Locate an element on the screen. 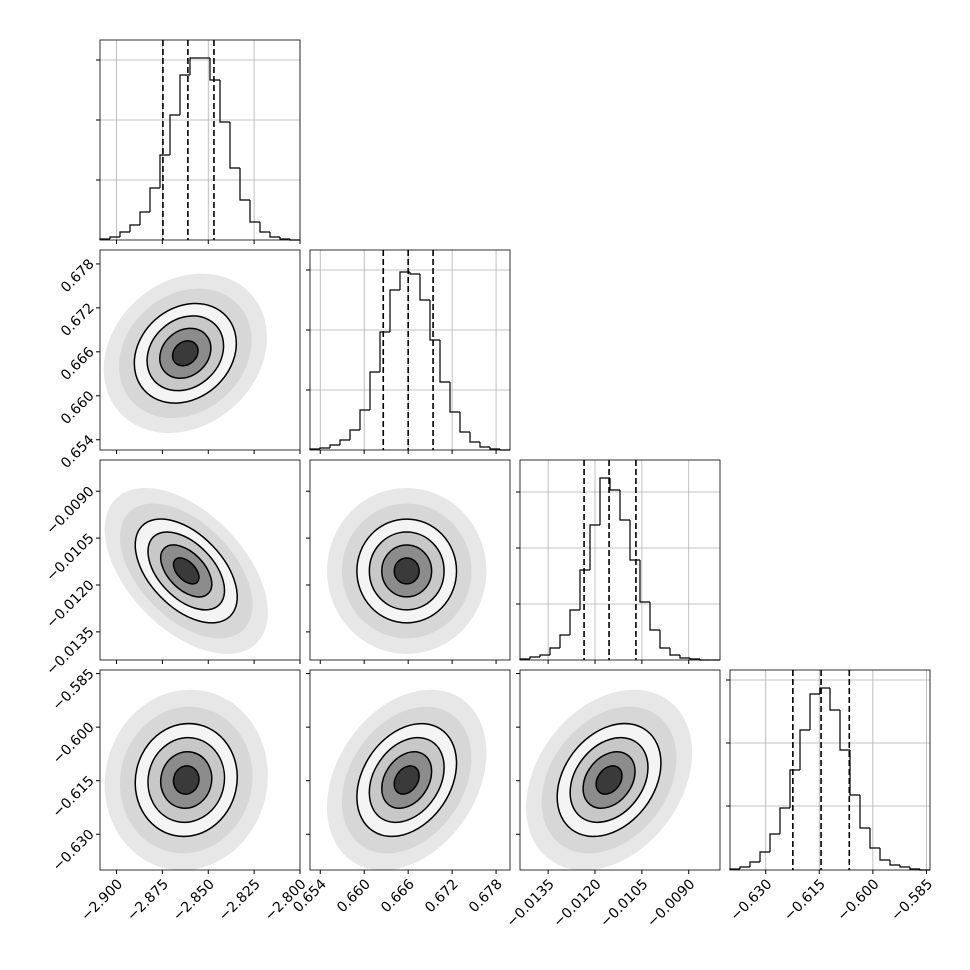 The width and height of the screenshot is (970, 970). y-tick-label: −0.0105 is located at coordinates (70, 557).